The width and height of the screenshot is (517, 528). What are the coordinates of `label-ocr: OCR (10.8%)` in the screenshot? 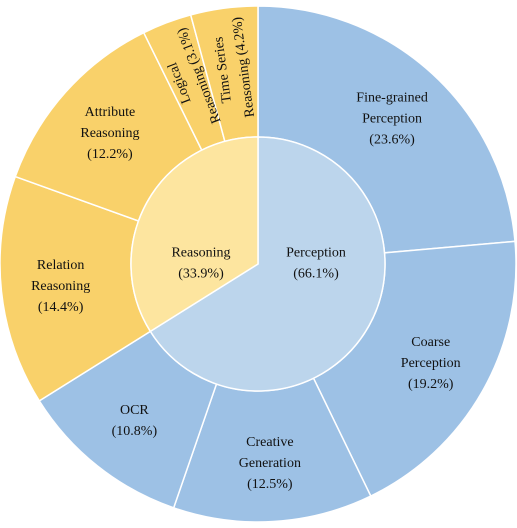 It's located at (135, 421).